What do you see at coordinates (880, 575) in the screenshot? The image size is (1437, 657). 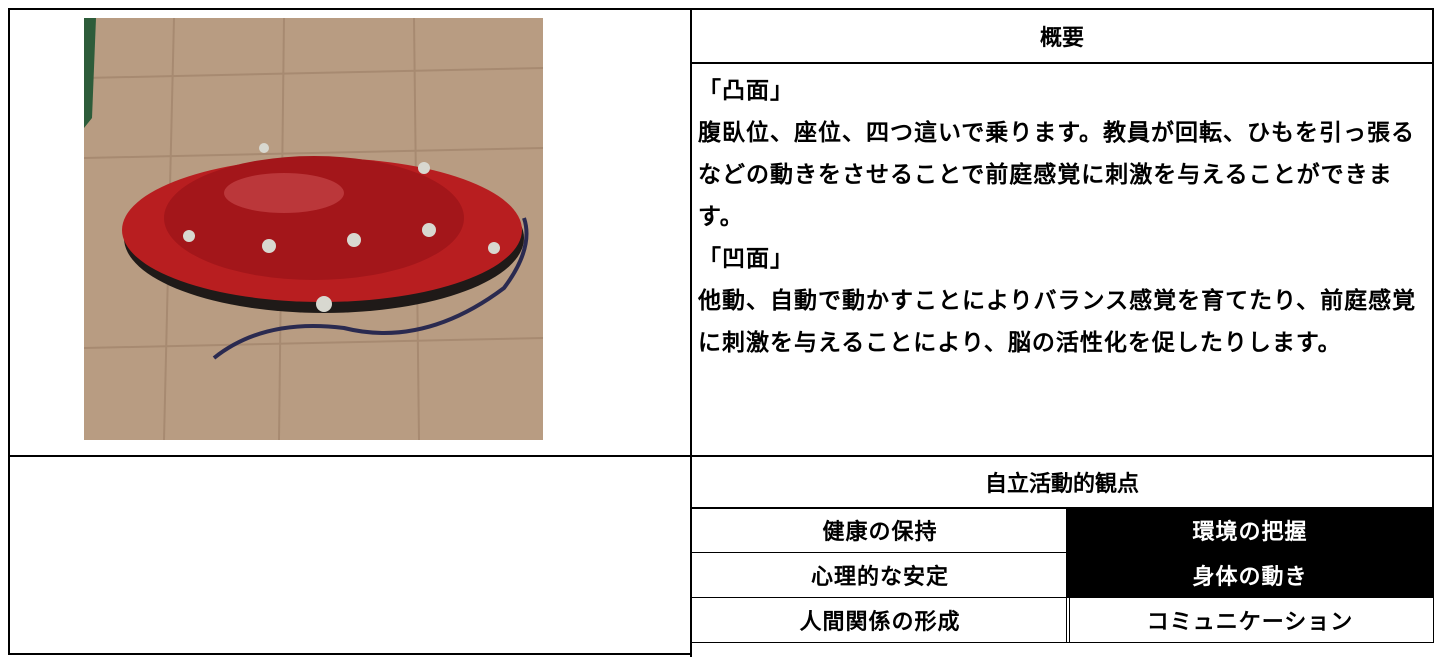 I see `perspective-cell: 心理的な安定` at bounding box center [880, 575].